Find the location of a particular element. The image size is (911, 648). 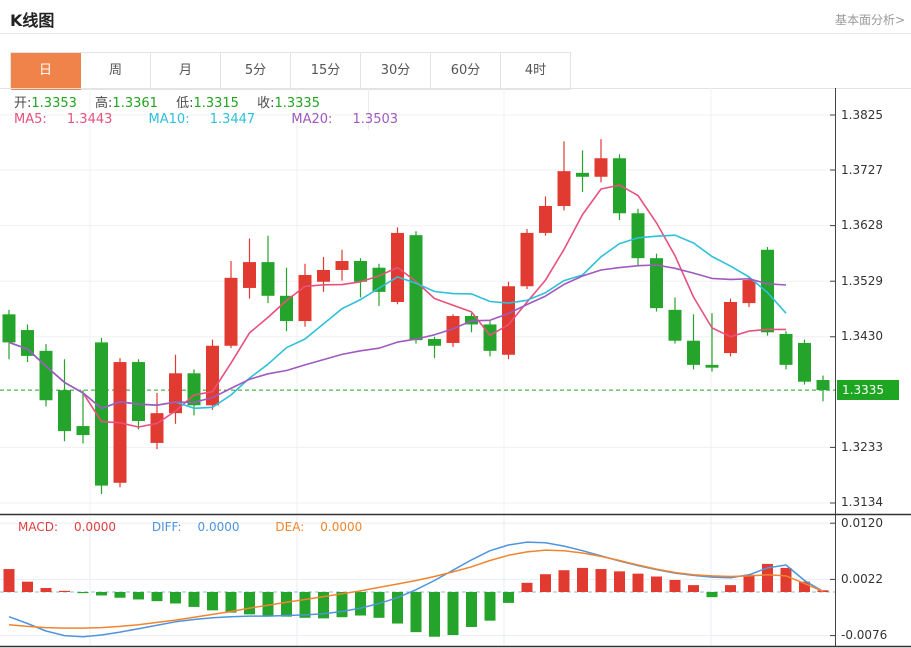

dea-value: DEA: 0.0000 is located at coordinates (319, 527).